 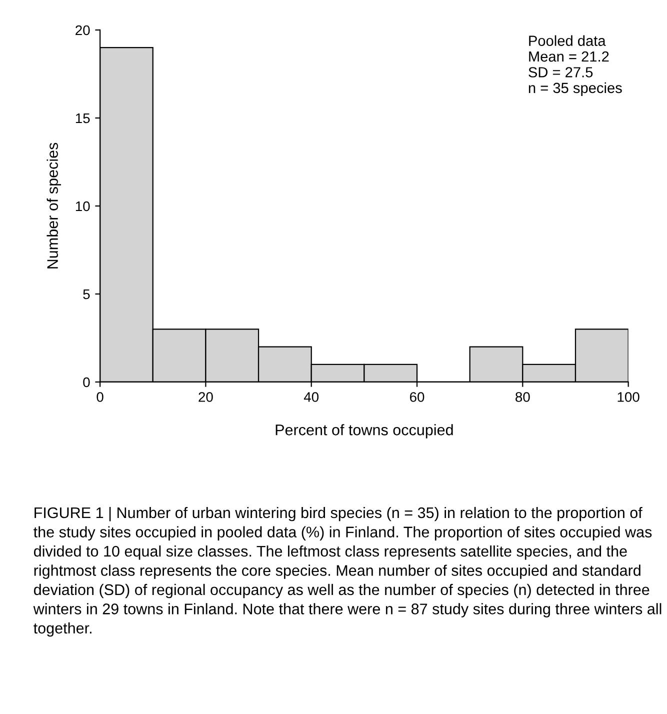 I want to click on y-tick-label: 10, so click(x=83, y=206).